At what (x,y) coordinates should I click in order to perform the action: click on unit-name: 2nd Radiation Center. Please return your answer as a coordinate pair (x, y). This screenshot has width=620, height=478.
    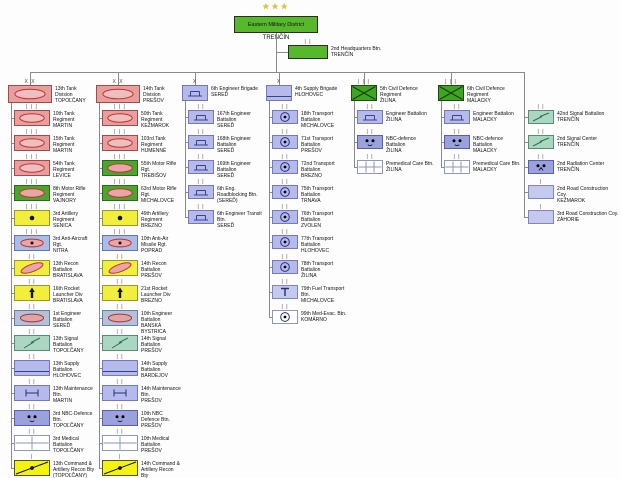
    Looking at the image, I should click on (581, 164).